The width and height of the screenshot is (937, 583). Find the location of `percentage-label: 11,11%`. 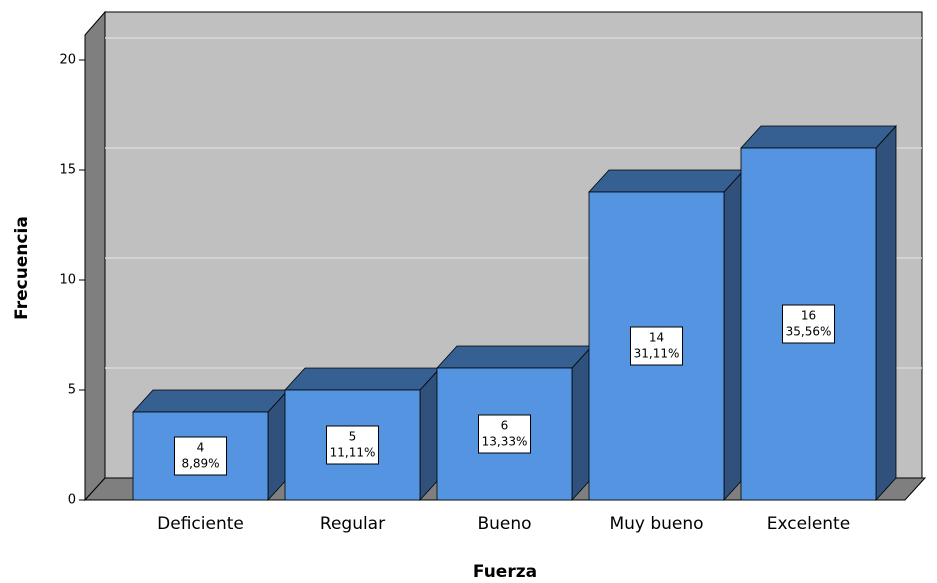

percentage-label: 11,11% is located at coordinates (353, 453).